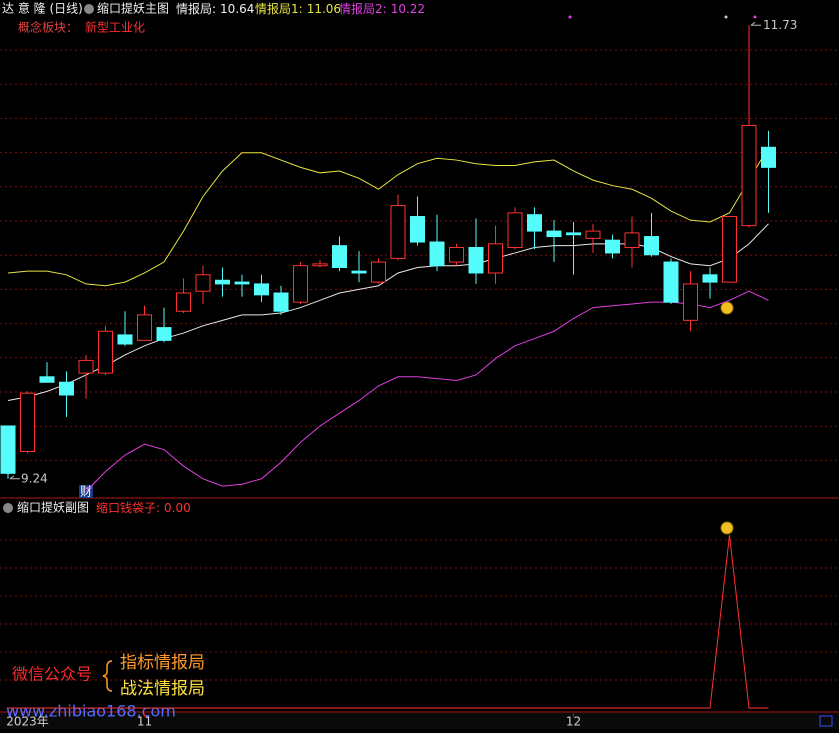 The height and width of the screenshot is (733, 839). What do you see at coordinates (115, 27) in the screenshot?
I see `concept: 新型工业化` at bounding box center [115, 27].